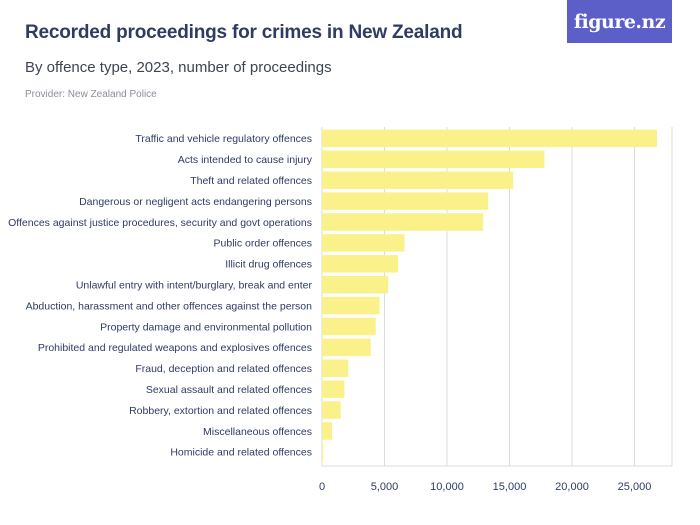 The width and height of the screenshot is (700, 525). Describe the element at coordinates (510, 487) in the screenshot. I see `x-tick-label: 15,000` at that location.